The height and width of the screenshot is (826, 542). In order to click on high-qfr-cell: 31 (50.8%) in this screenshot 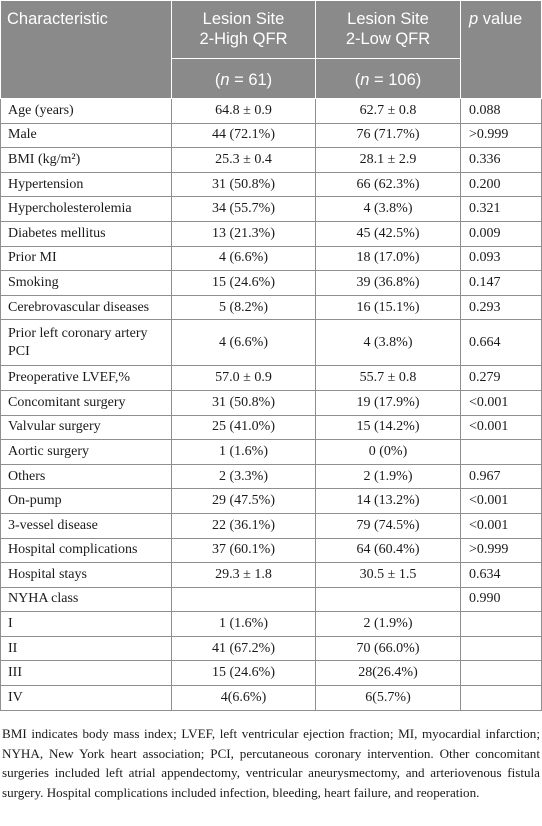, I will do `click(243, 184)`.